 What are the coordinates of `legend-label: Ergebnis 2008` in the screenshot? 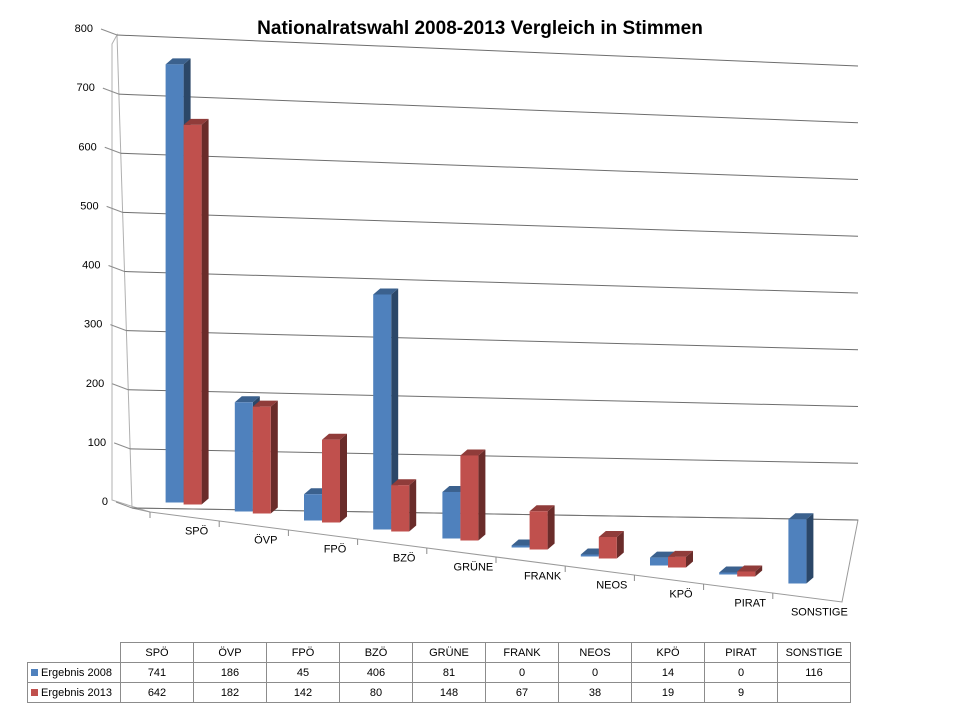 It's located at (76, 672).